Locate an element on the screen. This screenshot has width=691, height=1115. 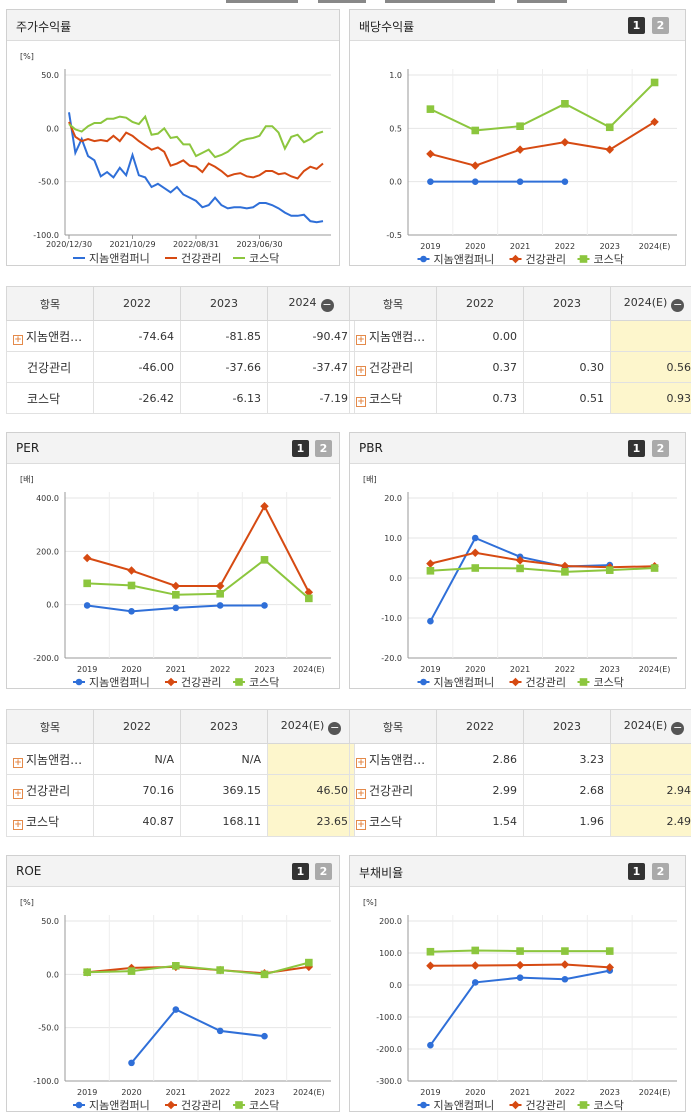
row-name: 코스닥 is located at coordinates (386, 398).